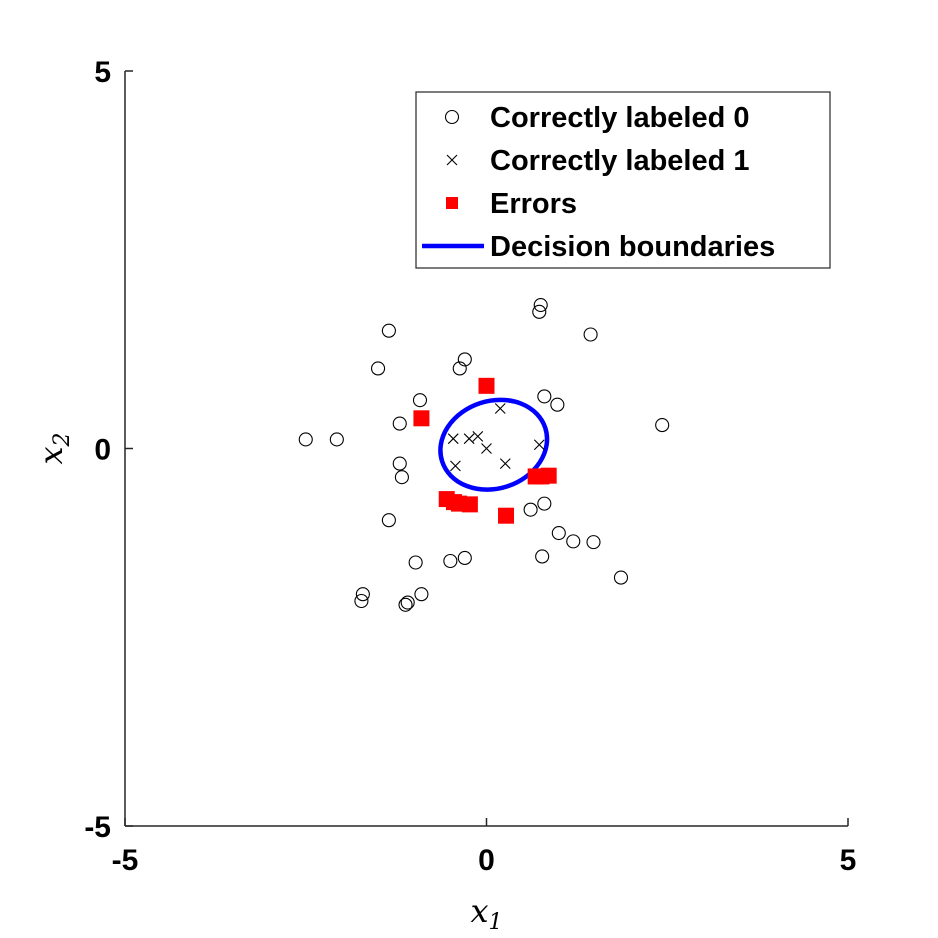  What do you see at coordinates (97, 827) in the screenshot?
I see `y-tick-label: -5` at bounding box center [97, 827].